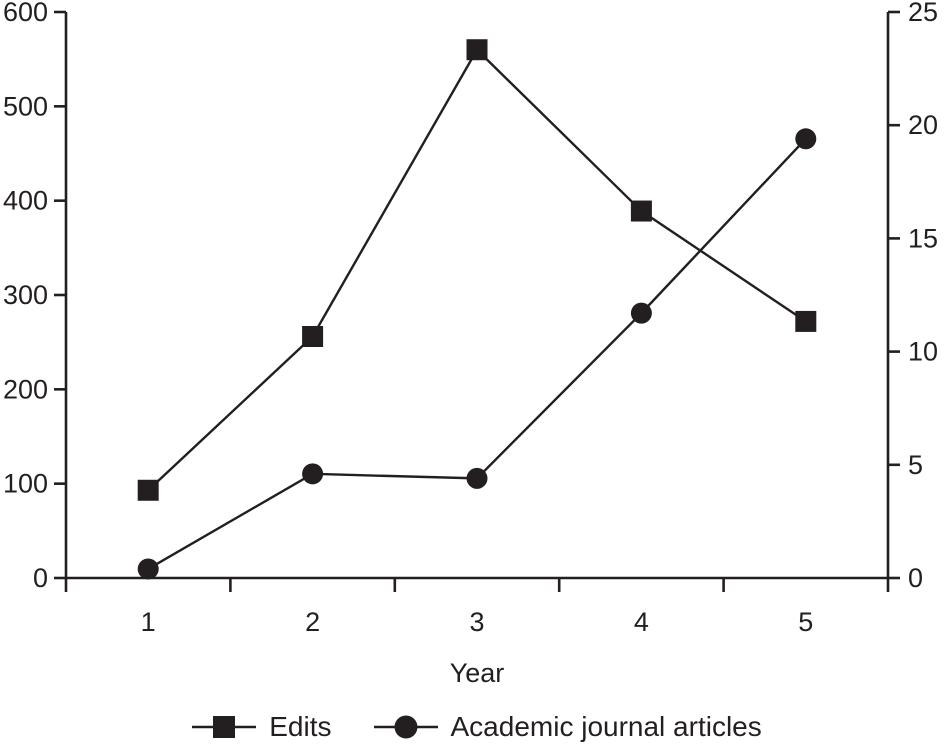 The width and height of the screenshot is (944, 747). What do you see at coordinates (477, 673) in the screenshot?
I see `x-axis-title: Year` at bounding box center [477, 673].